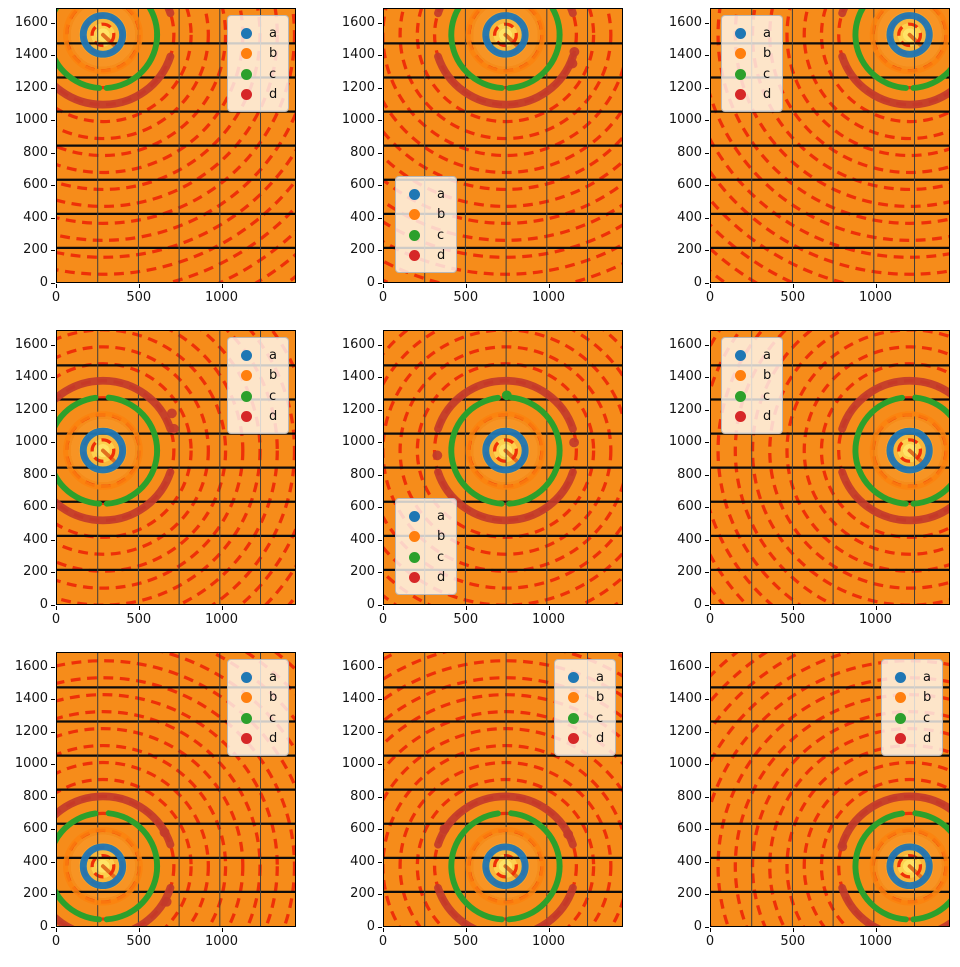 The image size is (960, 967). I want to click on scatter-ring-b, so click(103, 866).